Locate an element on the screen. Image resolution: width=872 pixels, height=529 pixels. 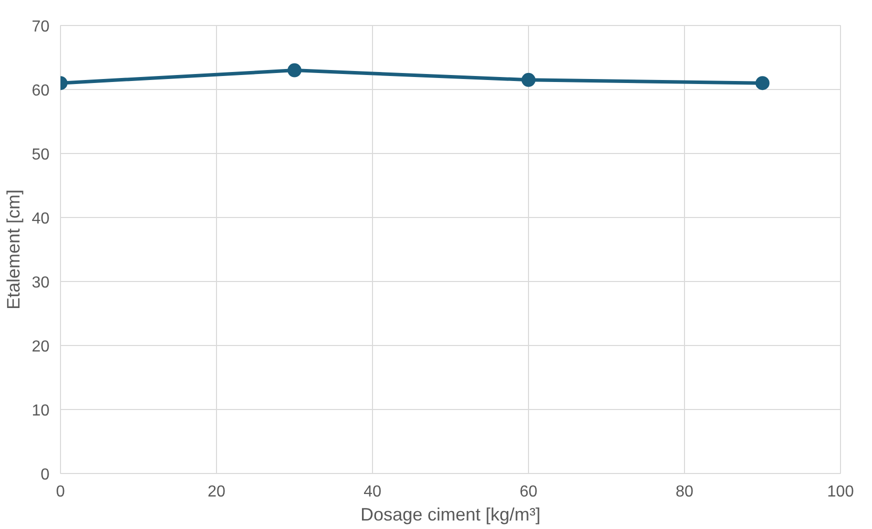
x-tick-label: 60 is located at coordinates (529, 492).